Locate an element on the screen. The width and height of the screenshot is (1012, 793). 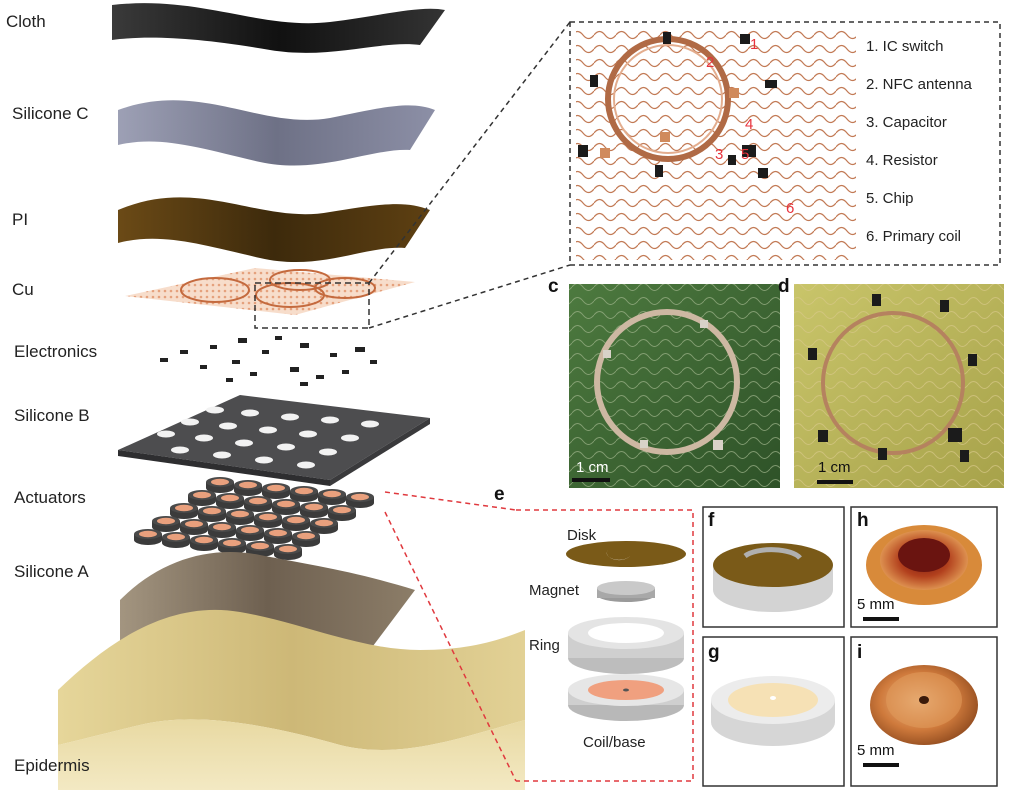
panel-tag-d: d is located at coordinates (784, 286).